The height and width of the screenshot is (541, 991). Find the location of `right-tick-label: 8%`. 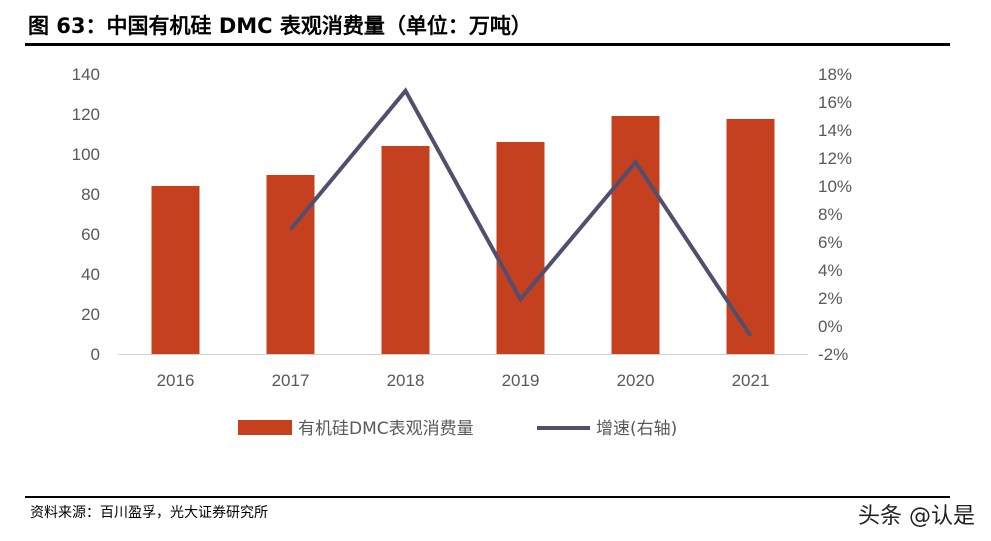

right-tick-label: 8% is located at coordinates (830, 214).